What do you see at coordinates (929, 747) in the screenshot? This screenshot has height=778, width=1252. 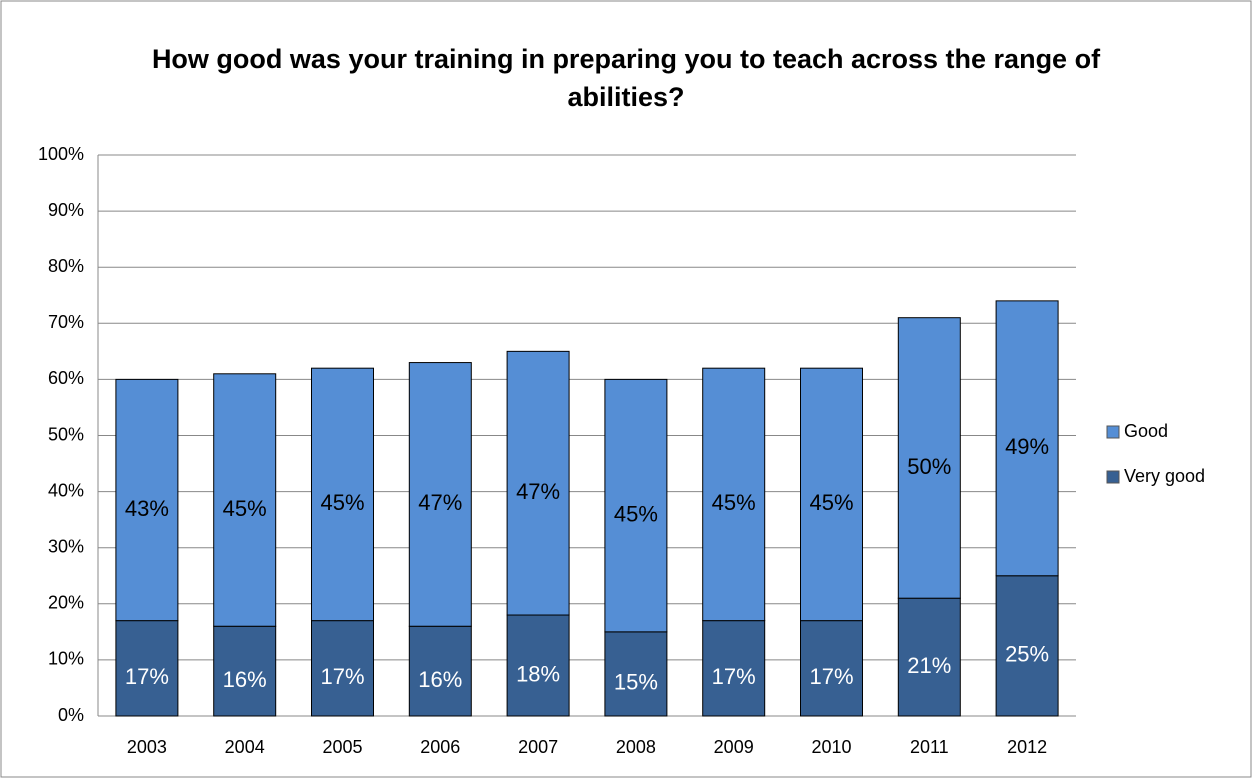 I see `x-tick-label: 2011` at bounding box center [929, 747].